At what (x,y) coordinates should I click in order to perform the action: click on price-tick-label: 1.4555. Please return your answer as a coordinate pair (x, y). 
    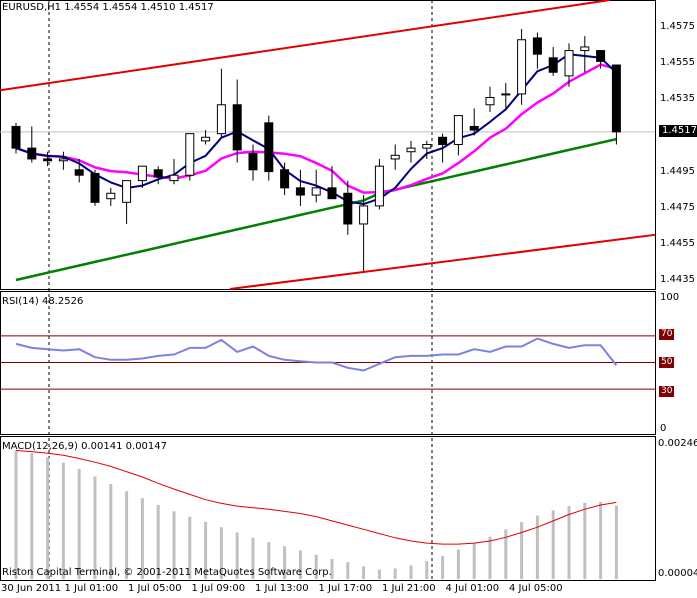
    Looking at the image, I should click on (677, 63).